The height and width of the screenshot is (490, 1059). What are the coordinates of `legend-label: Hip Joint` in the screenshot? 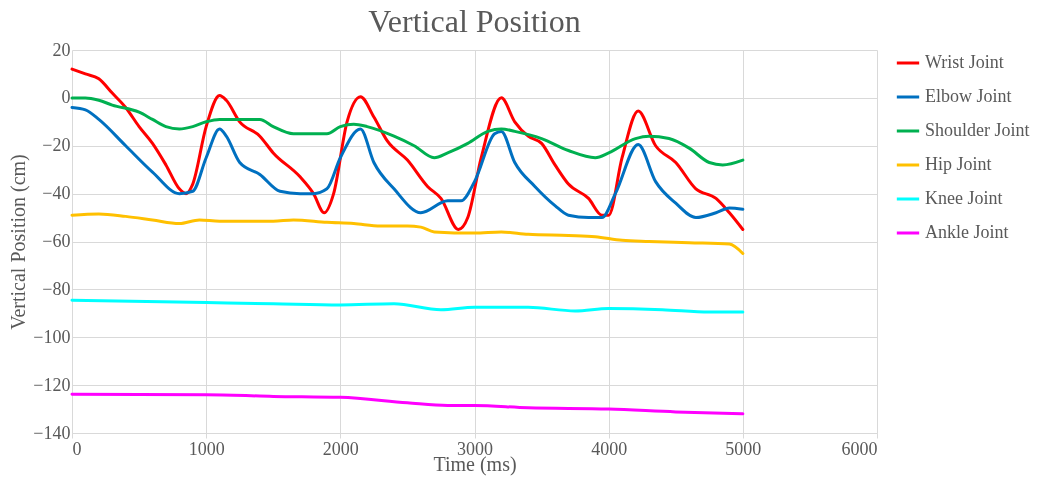 It's located at (958, 164).